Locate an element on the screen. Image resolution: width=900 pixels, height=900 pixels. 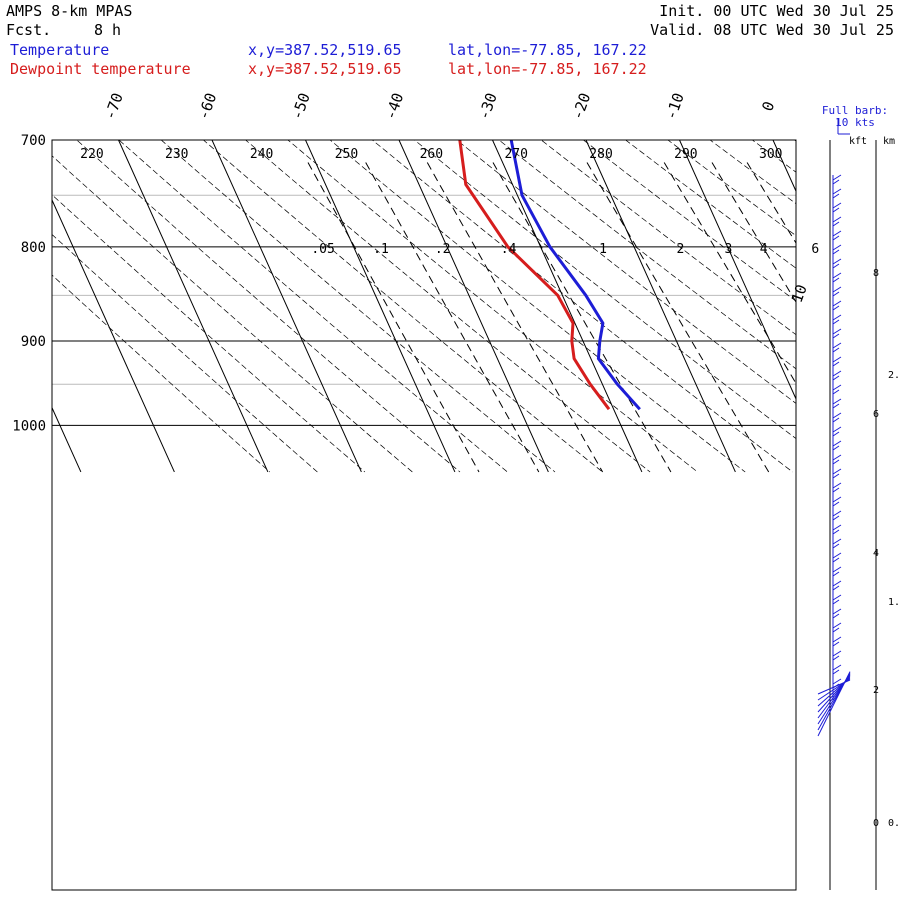
mixing-ratio-label: 1 is located at coordinates (603, 249).